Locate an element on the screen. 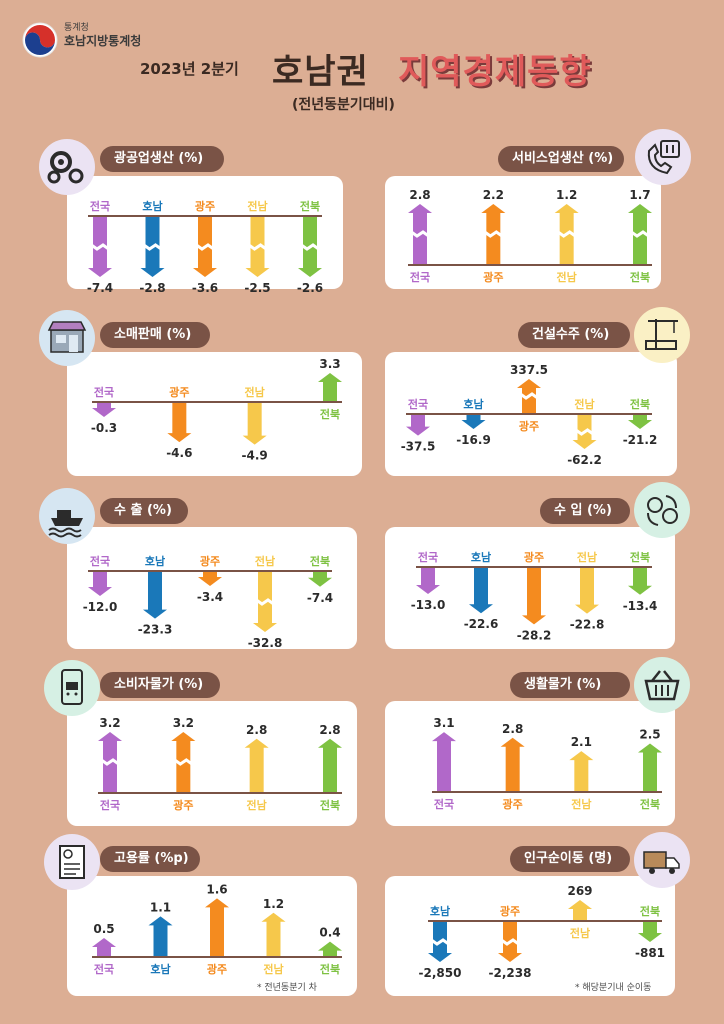  value-label-전남: -4.9 is located at coordinates (255, 456).